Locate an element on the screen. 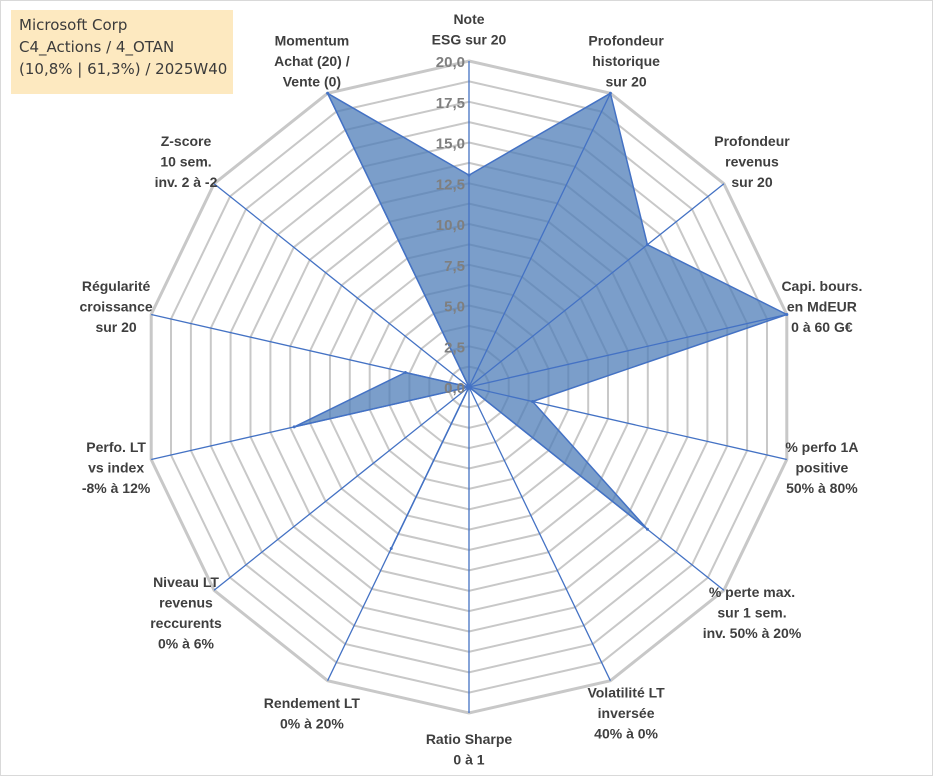  tick-label: 2,5 is located at coordinates (454, 347).